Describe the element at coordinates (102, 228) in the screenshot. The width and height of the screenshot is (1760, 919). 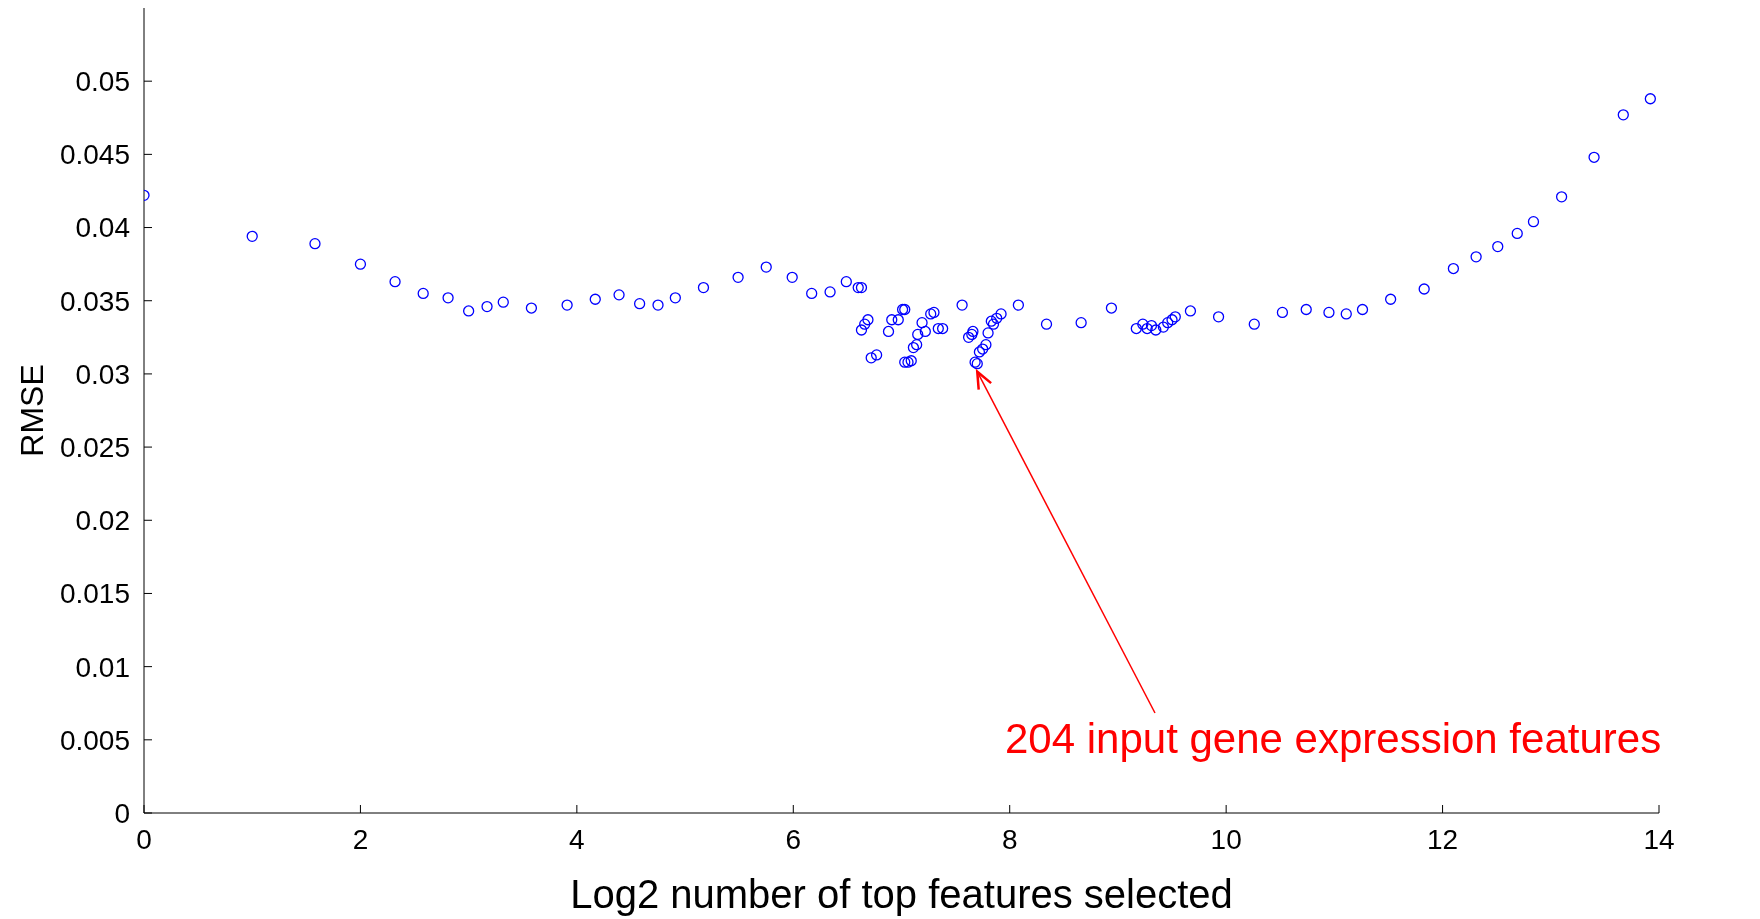
I see `y-tick-label: 0.04` at that location.